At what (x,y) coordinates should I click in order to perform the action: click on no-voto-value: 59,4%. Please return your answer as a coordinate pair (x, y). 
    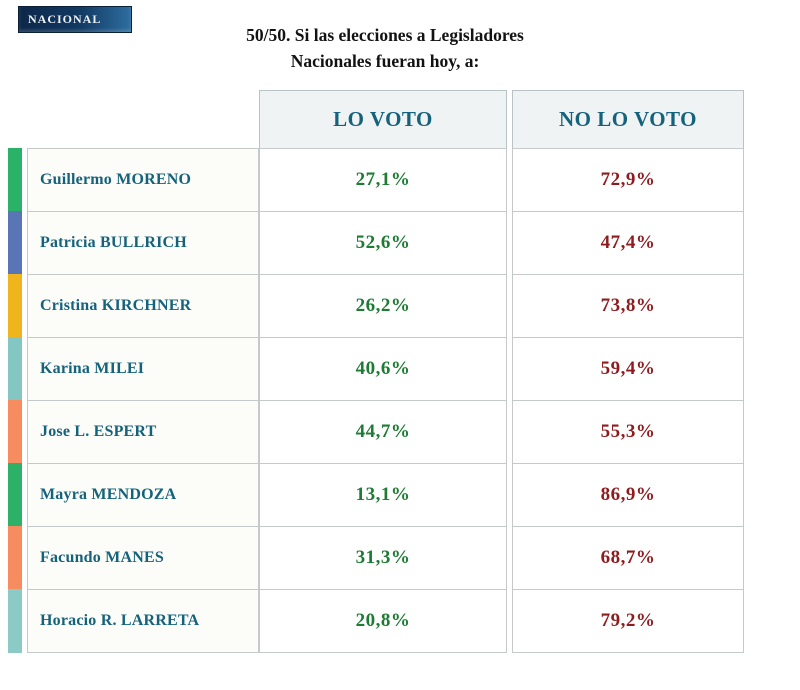
    Looking at the image, I should click on (628, 368).